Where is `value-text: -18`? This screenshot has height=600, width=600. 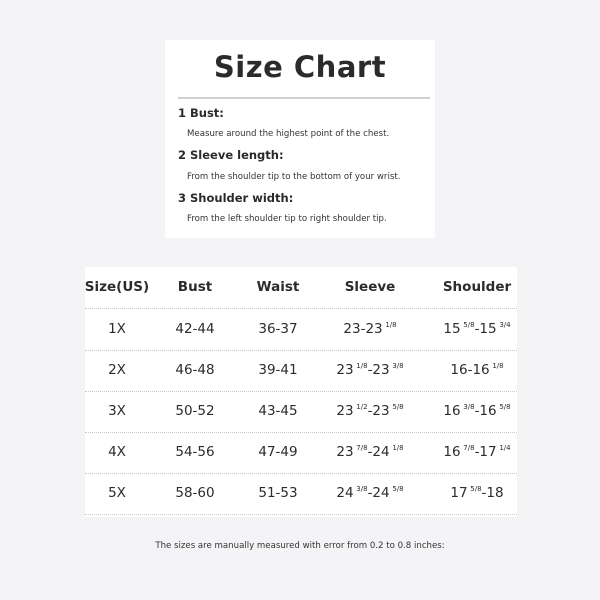
value-text: -18 is located at coordinates (492, 493).